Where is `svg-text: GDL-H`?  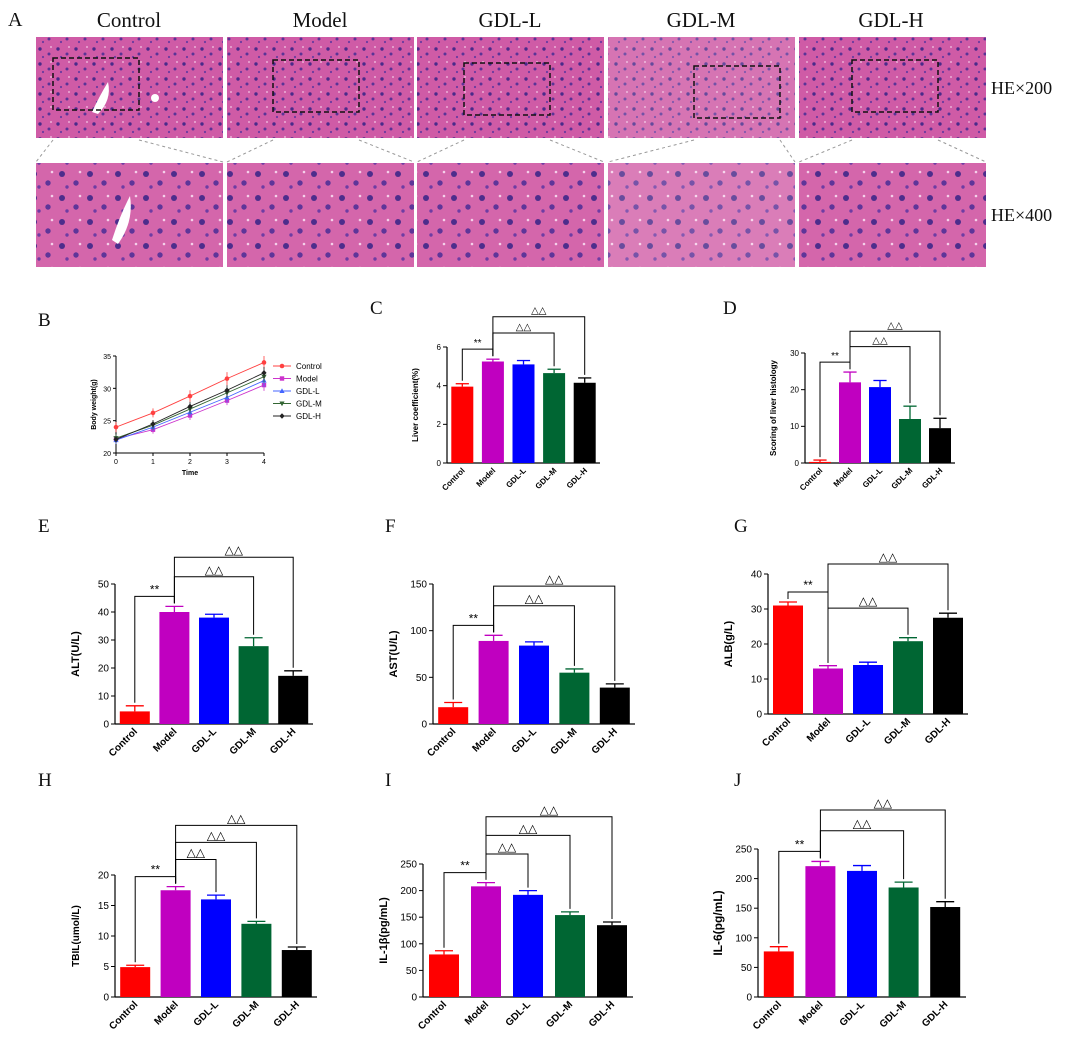
svg-text: GDL-H is located at coordinates (890, 20).